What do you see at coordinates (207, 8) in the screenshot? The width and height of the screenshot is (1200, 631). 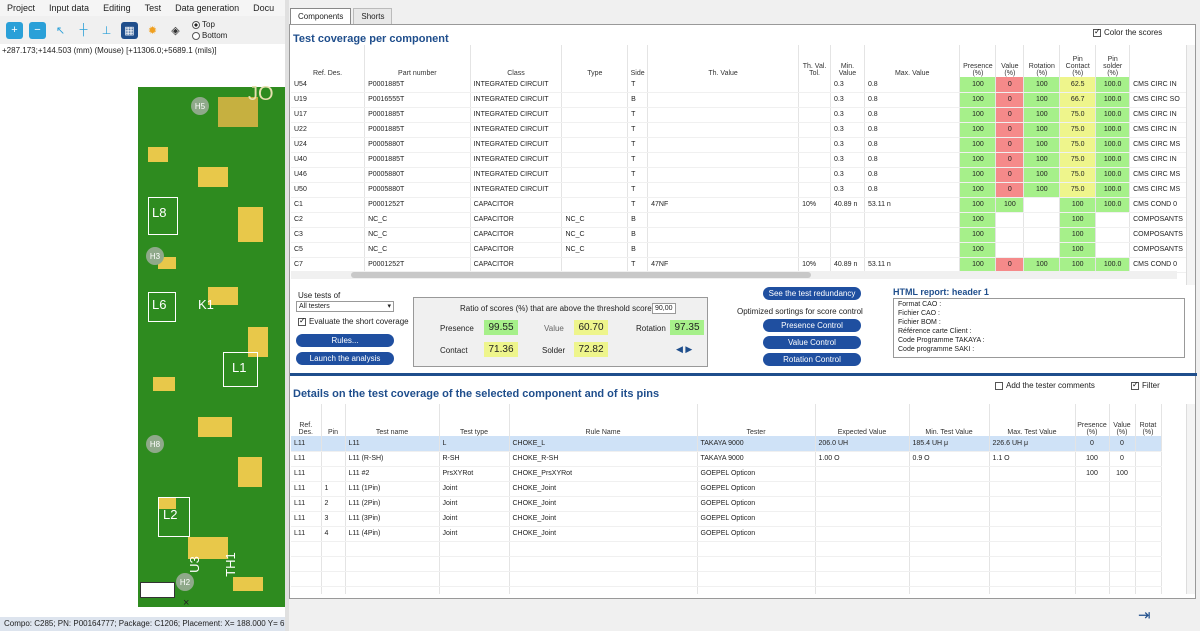 I see `menu-data-generation: Data generation` at bounding box center [207, 8].